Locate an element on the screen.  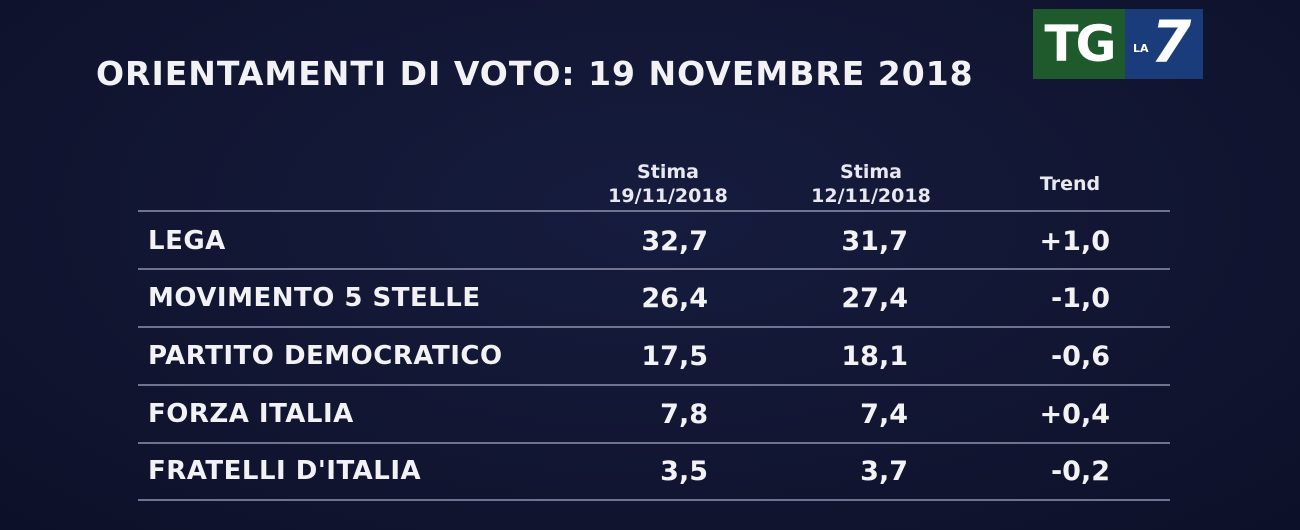
party-name: MOVIMENTO 5 STELLE is located at coordinates (314, 298).